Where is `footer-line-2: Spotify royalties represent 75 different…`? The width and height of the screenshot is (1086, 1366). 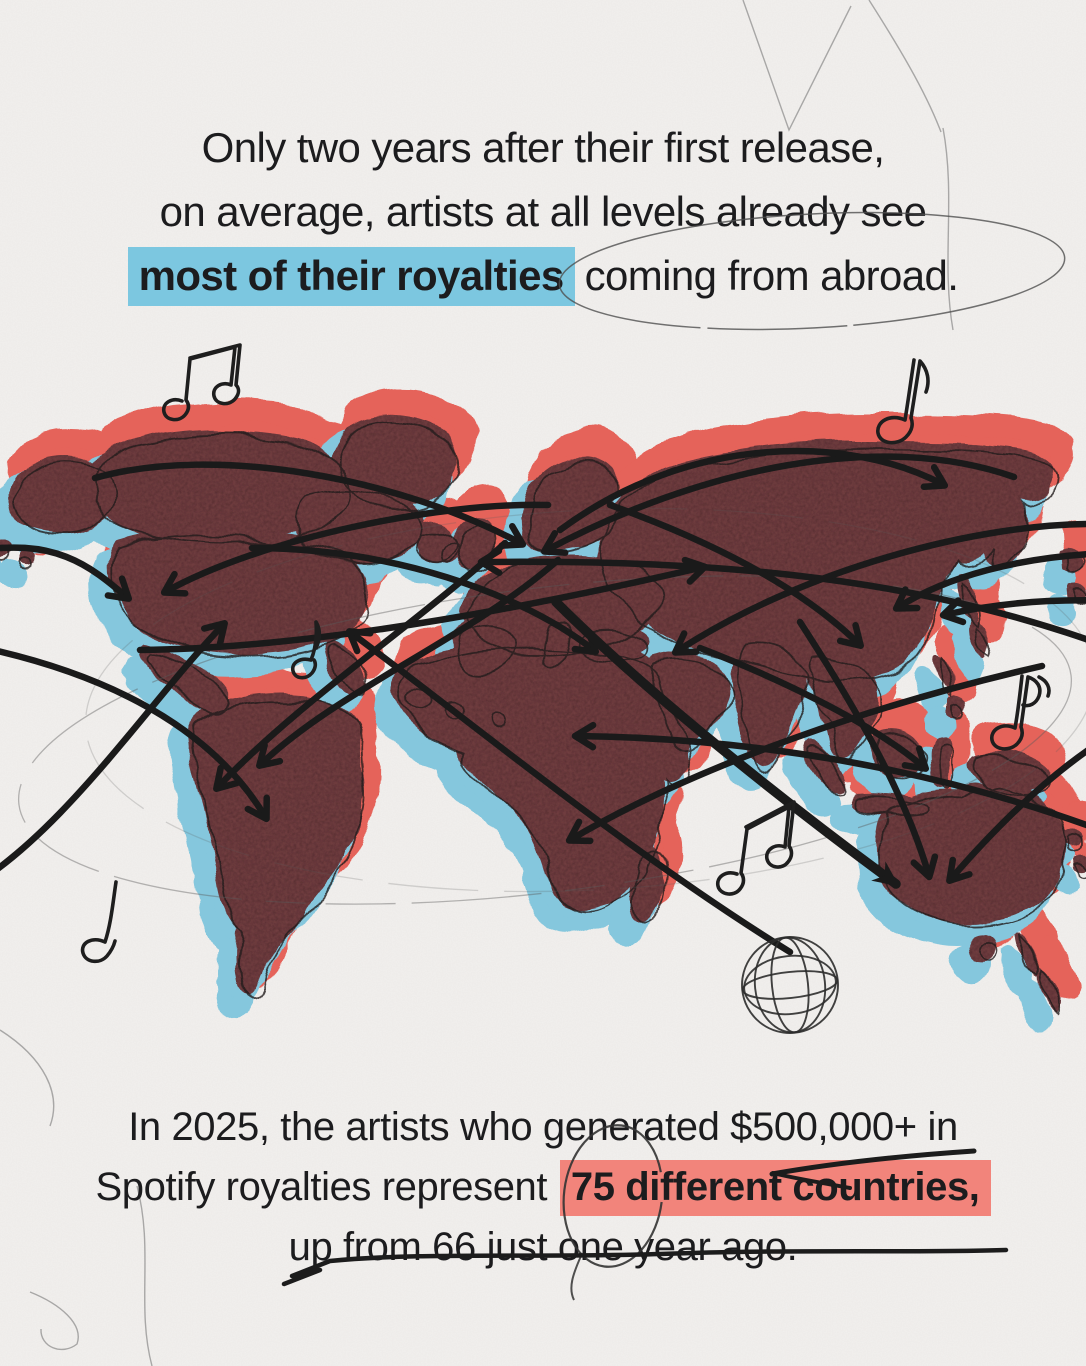
footer-line-2: Spotify royalties represent 75 different… is located at coordinates (543, 1187).